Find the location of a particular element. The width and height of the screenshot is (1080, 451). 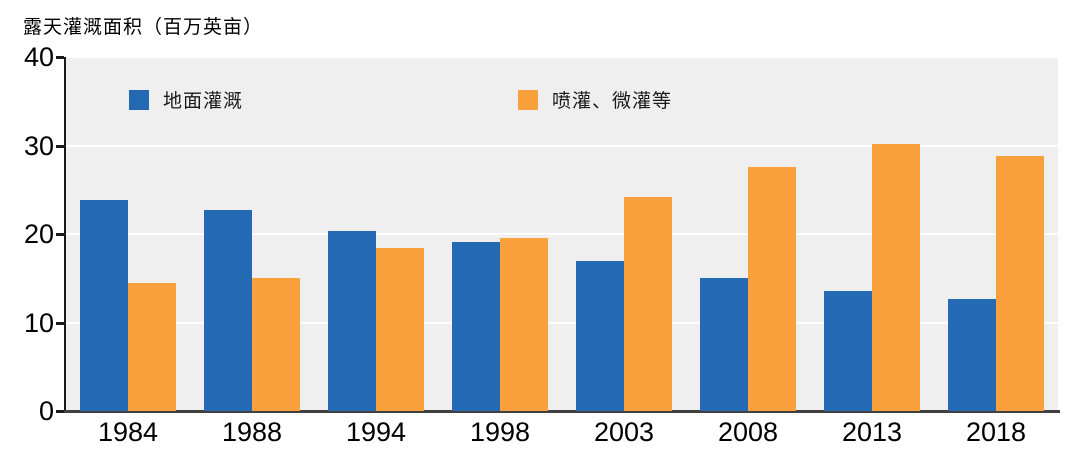

legend-item-1: 喷灌、微灌等 is located at coordinates (595, 99).